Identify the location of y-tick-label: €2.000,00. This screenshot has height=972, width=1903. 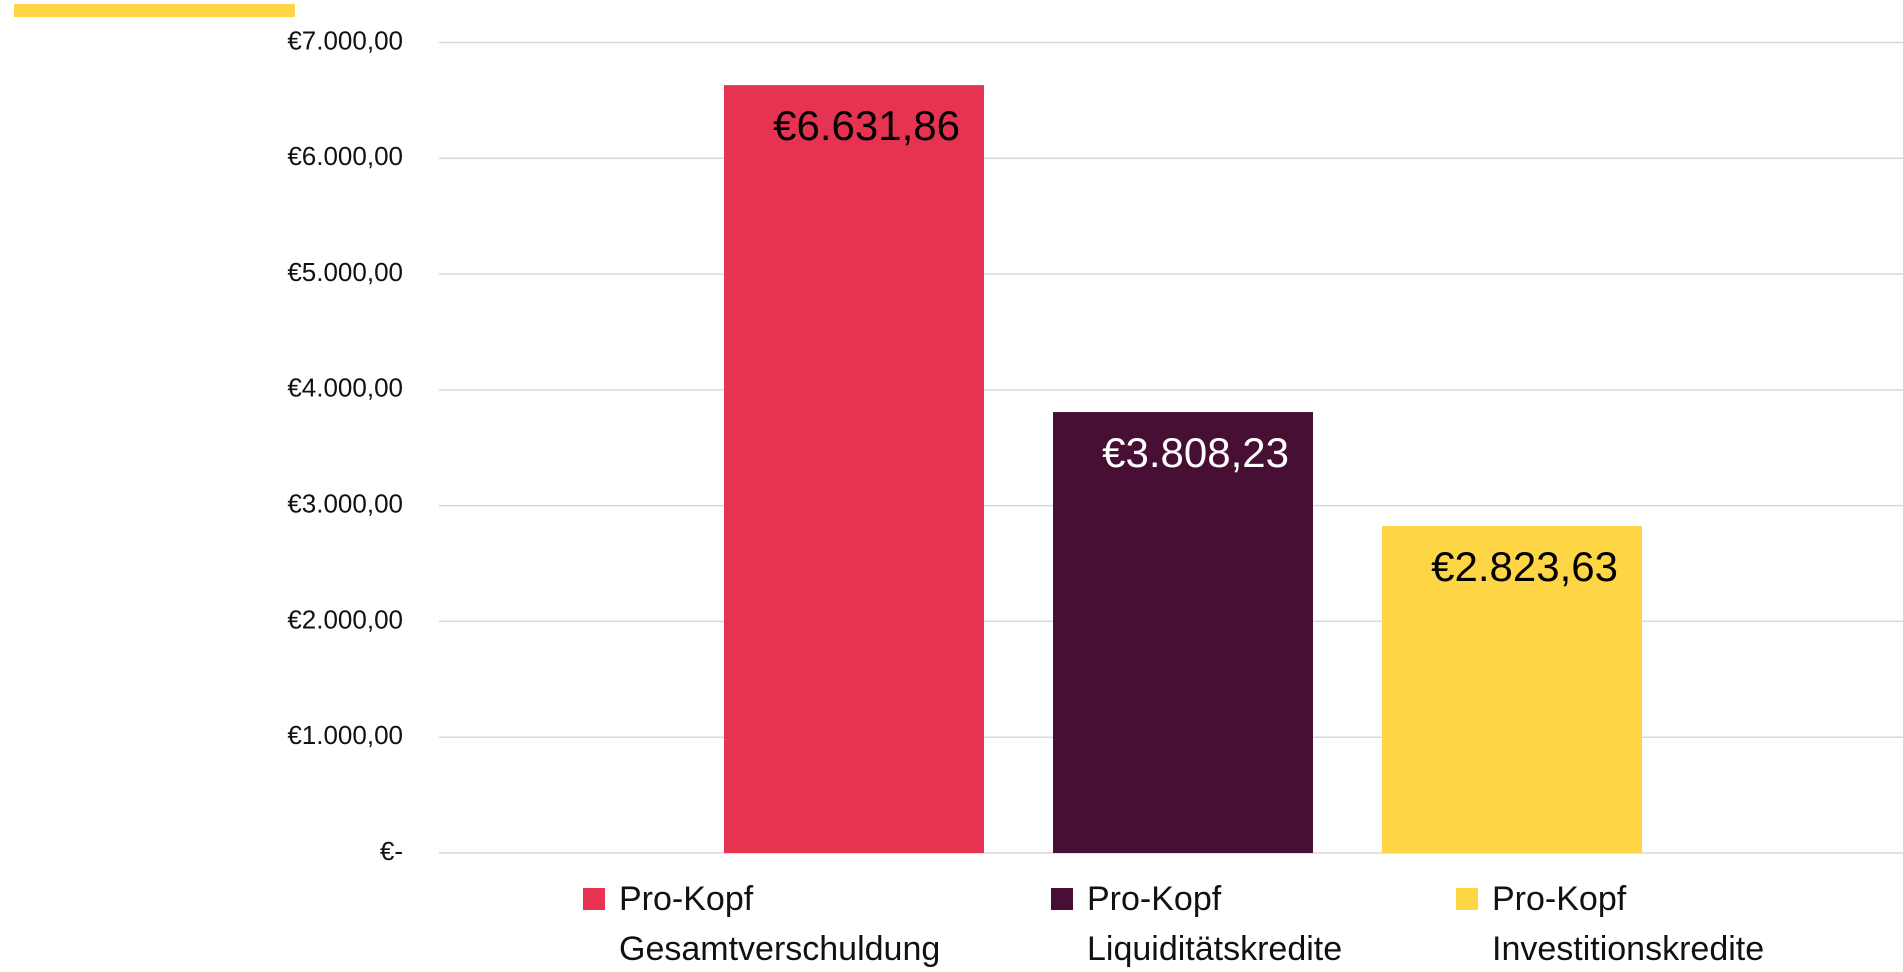
(345, 619).